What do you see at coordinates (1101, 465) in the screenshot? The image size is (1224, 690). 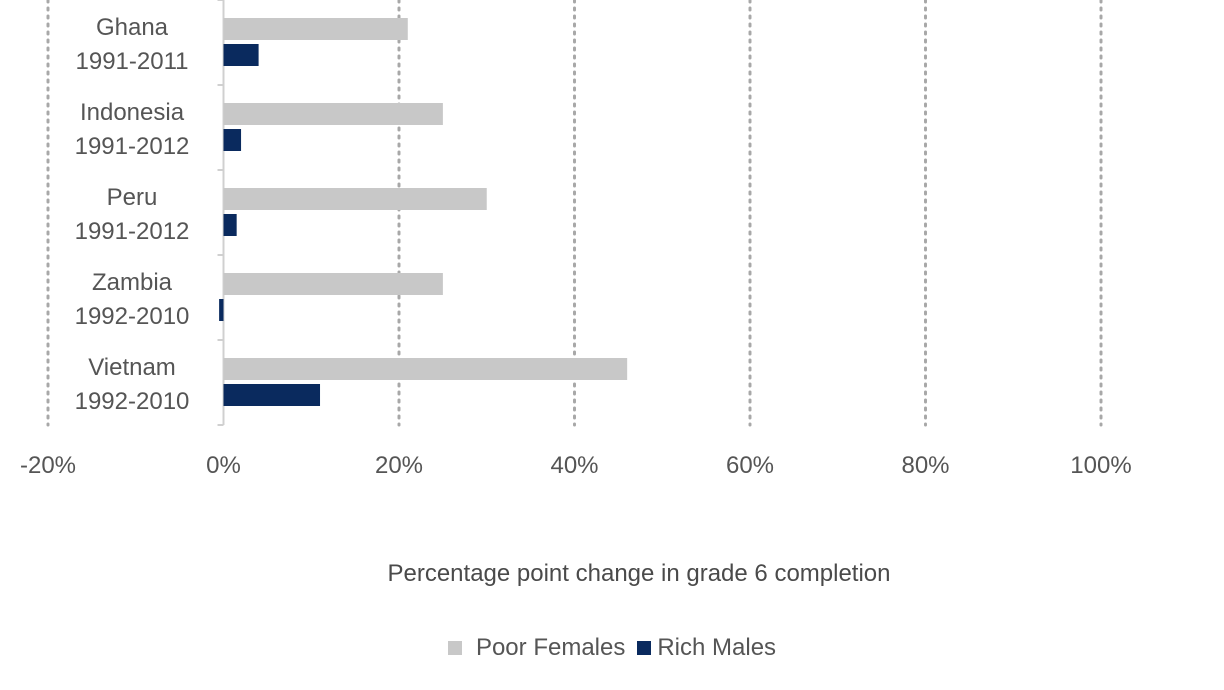 I see `x-tick-label-6: 100%` at bounding box center [1101, 465].